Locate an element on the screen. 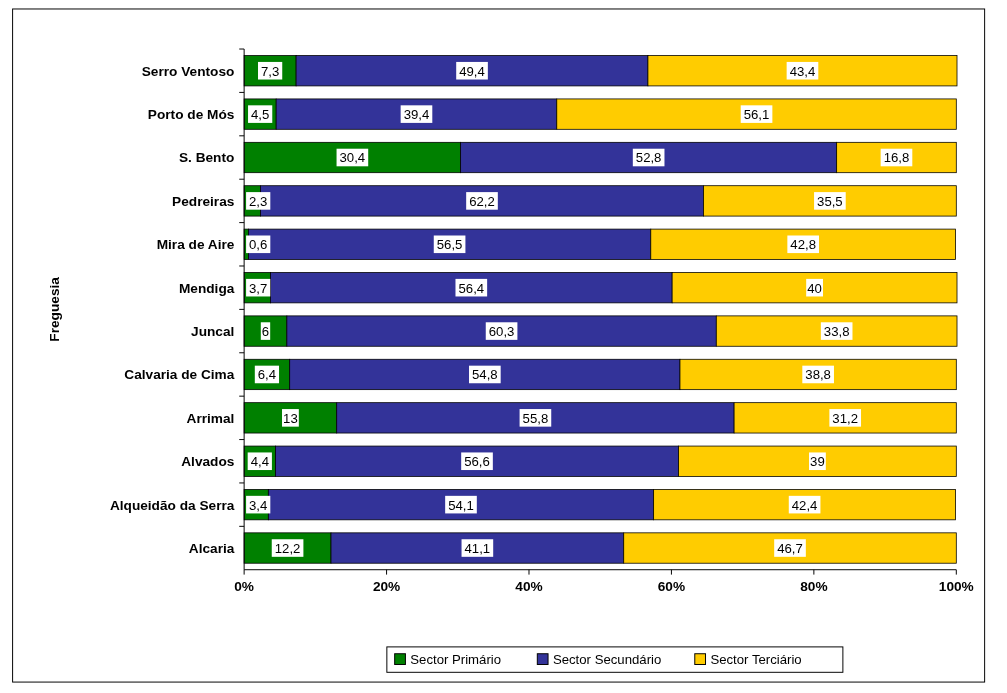 The image size is (1007, 693). y-tick-label: Porto de Mós is located at coordinates (191, 114).